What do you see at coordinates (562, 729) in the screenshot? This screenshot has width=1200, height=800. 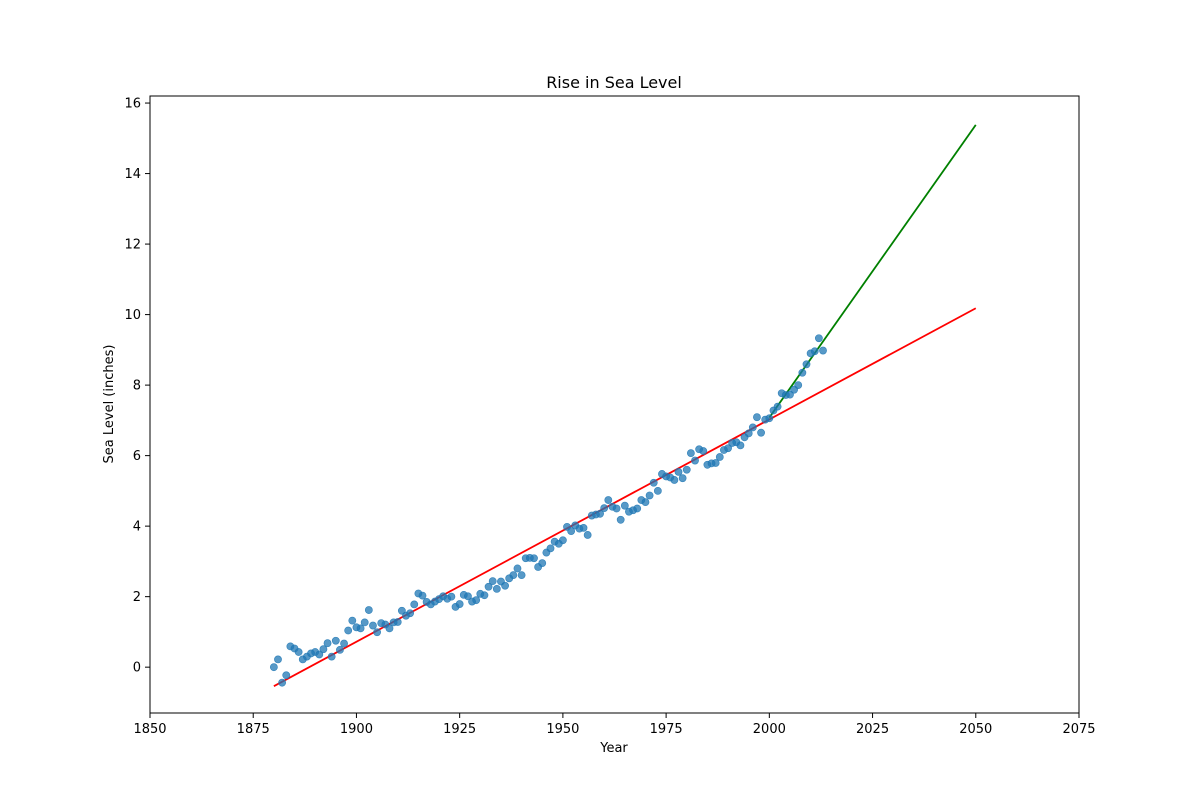 I see `x-tick-label: 1950` at bounding box center [562, 729].